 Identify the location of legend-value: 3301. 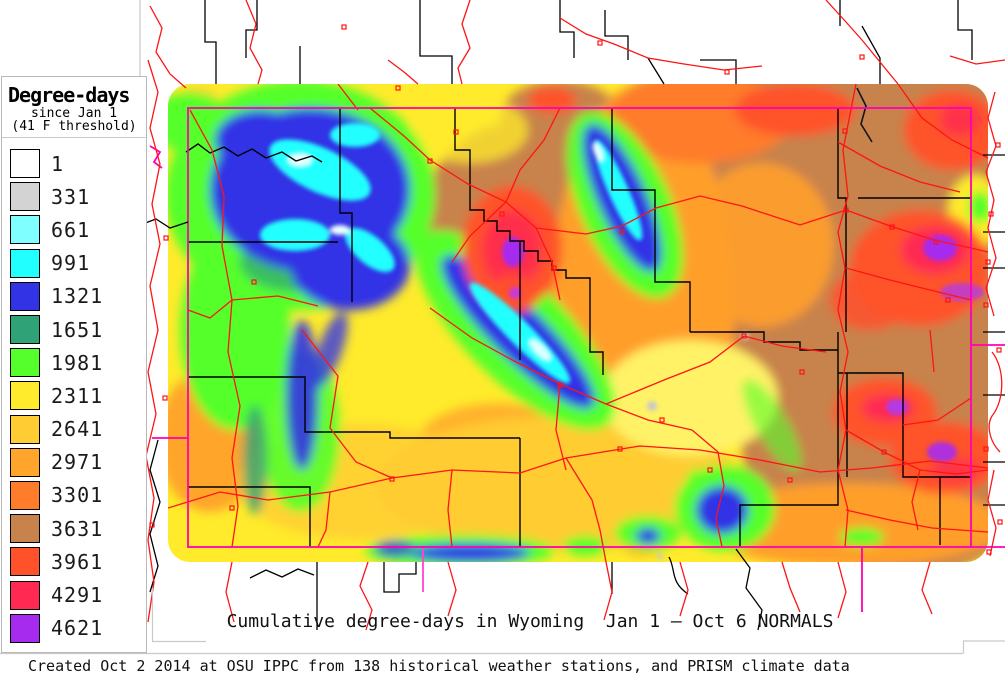
(77, 495).